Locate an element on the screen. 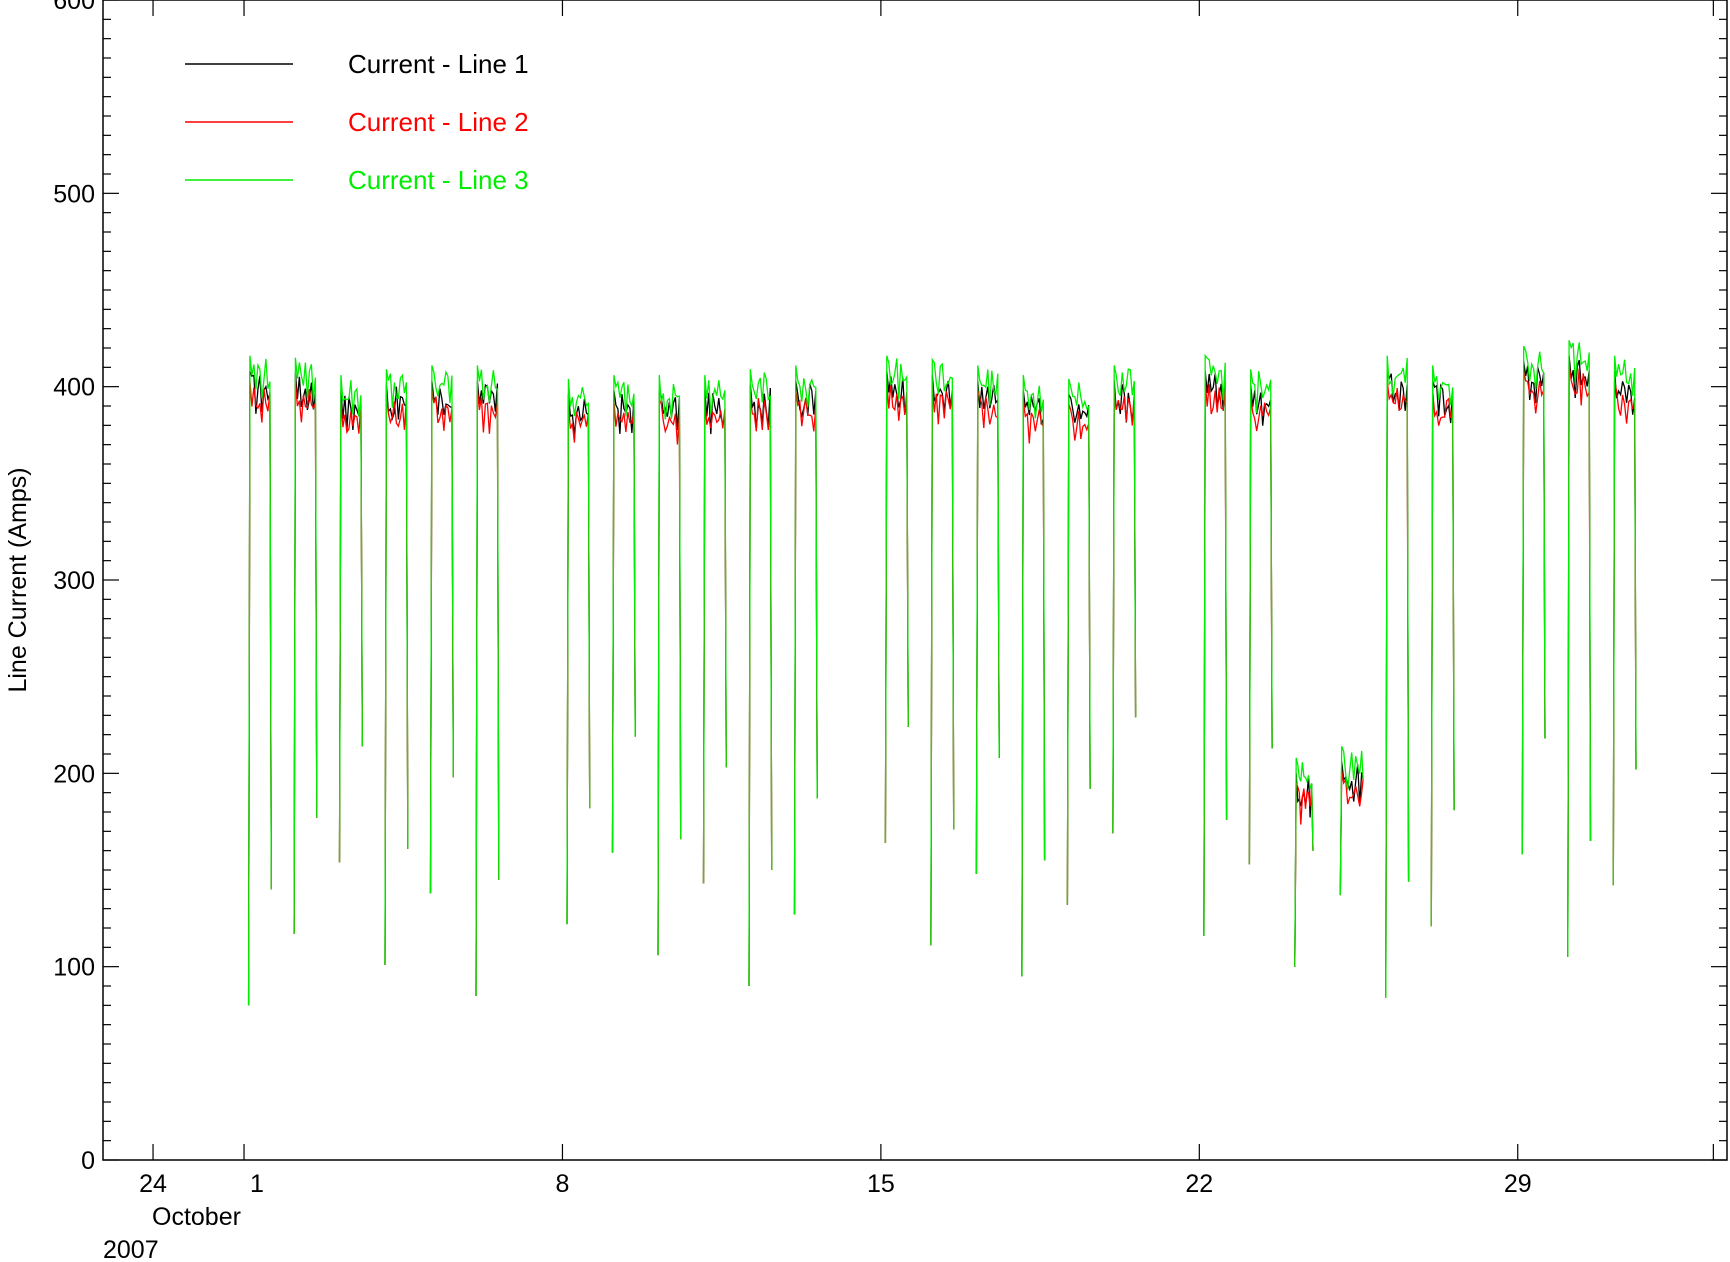 This screenshot has height=1262, width=1730. y-tick-label: 600 is located at coordinates (74, 7).